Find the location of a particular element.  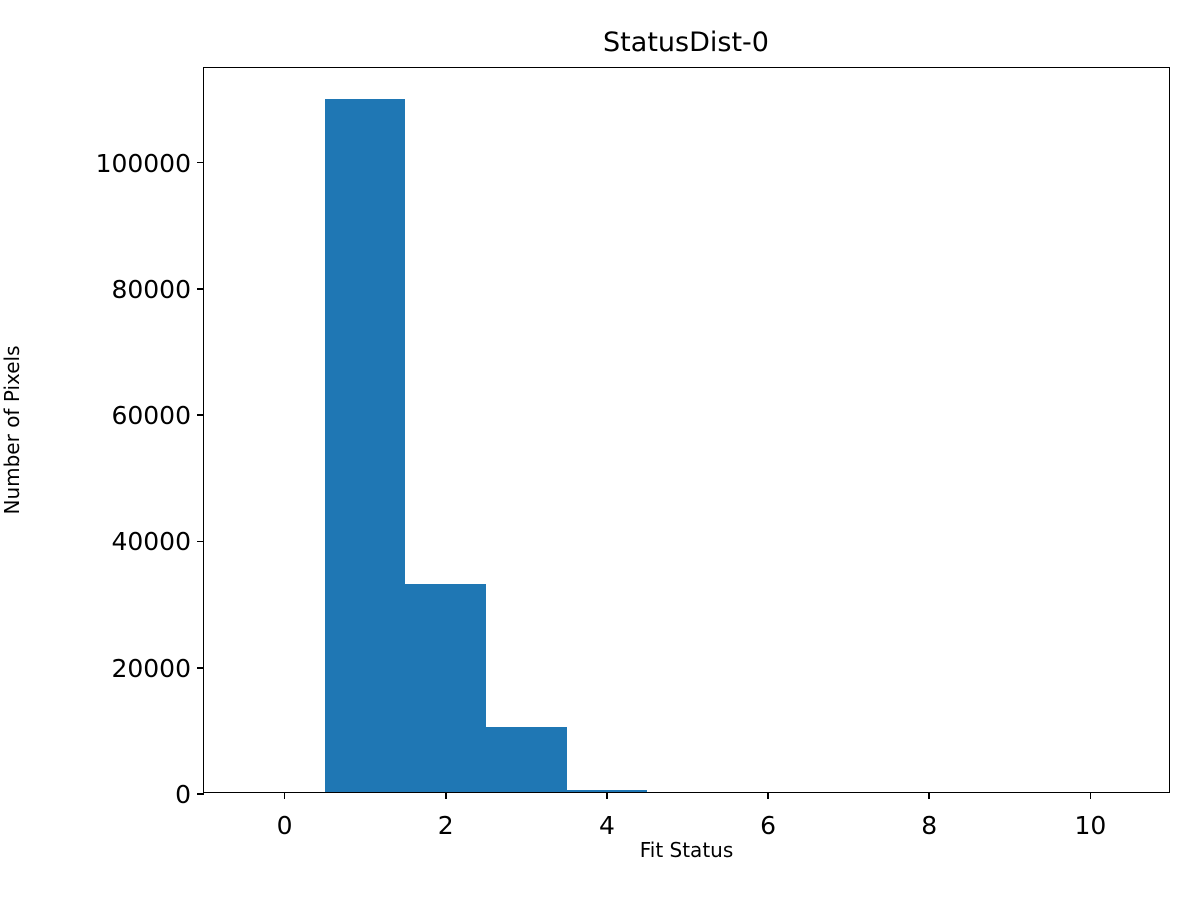

y-tick-label: 40000 is located at coordinates (151, 542).